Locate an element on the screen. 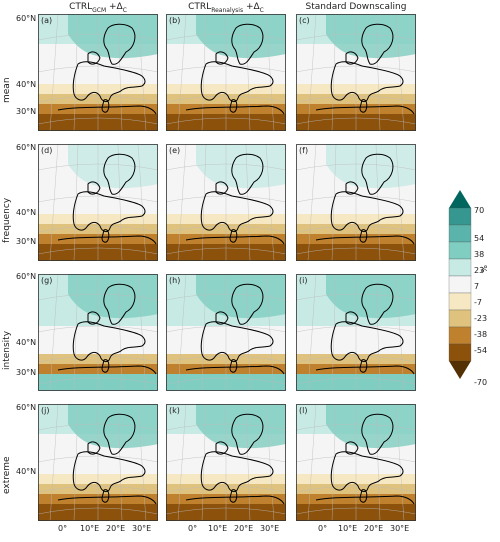  map-panel-mean-2: (b) is located at coordinates (226, 72).